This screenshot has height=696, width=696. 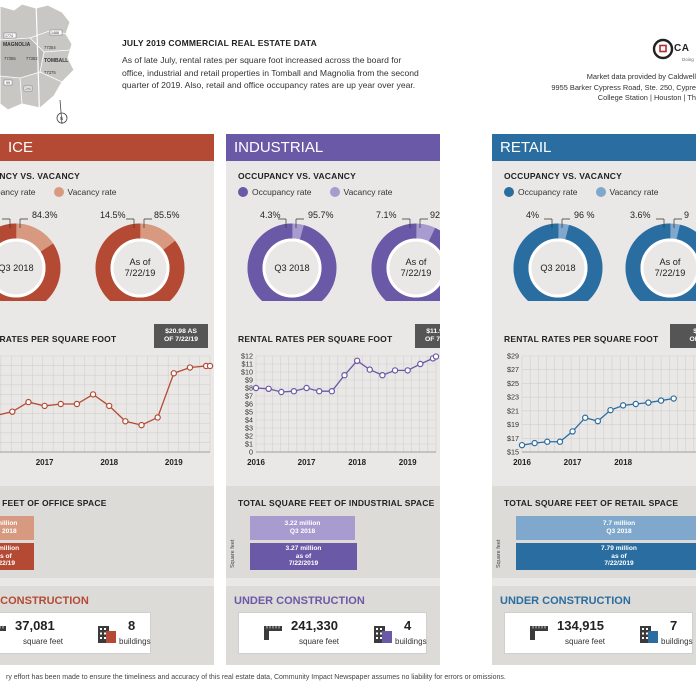 What do you see at coordinates (683, 336) in the screenshot?
I see `latest-rate-callout: $2OF 7` at bounding box center [683, 336].